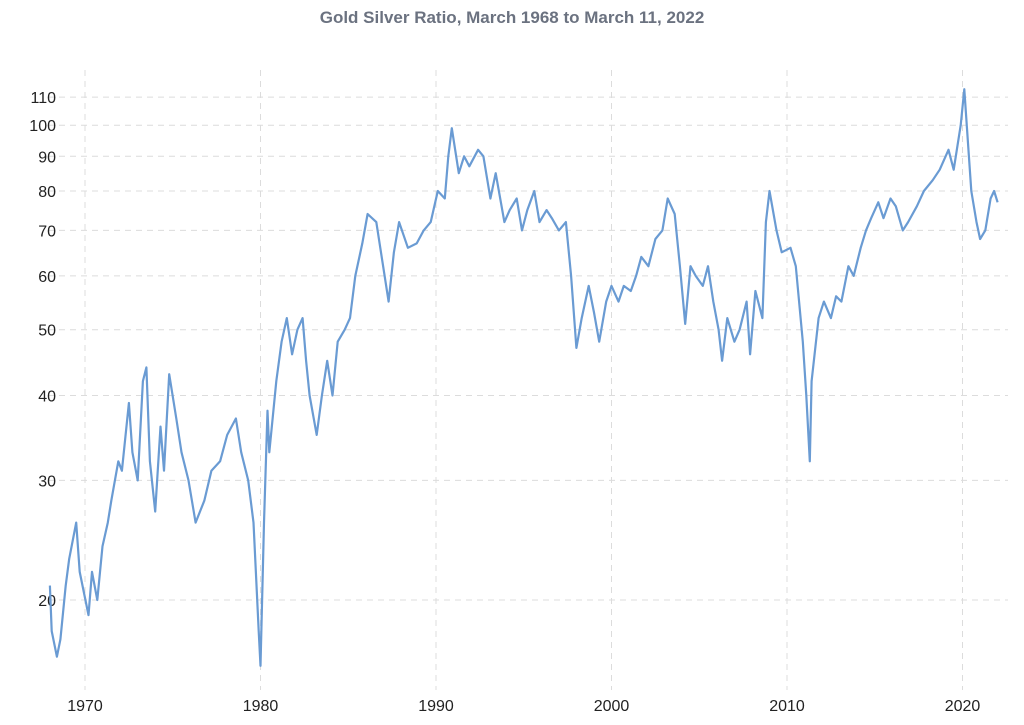  I want to click on y-tick-label: 60, so click(47, 277).